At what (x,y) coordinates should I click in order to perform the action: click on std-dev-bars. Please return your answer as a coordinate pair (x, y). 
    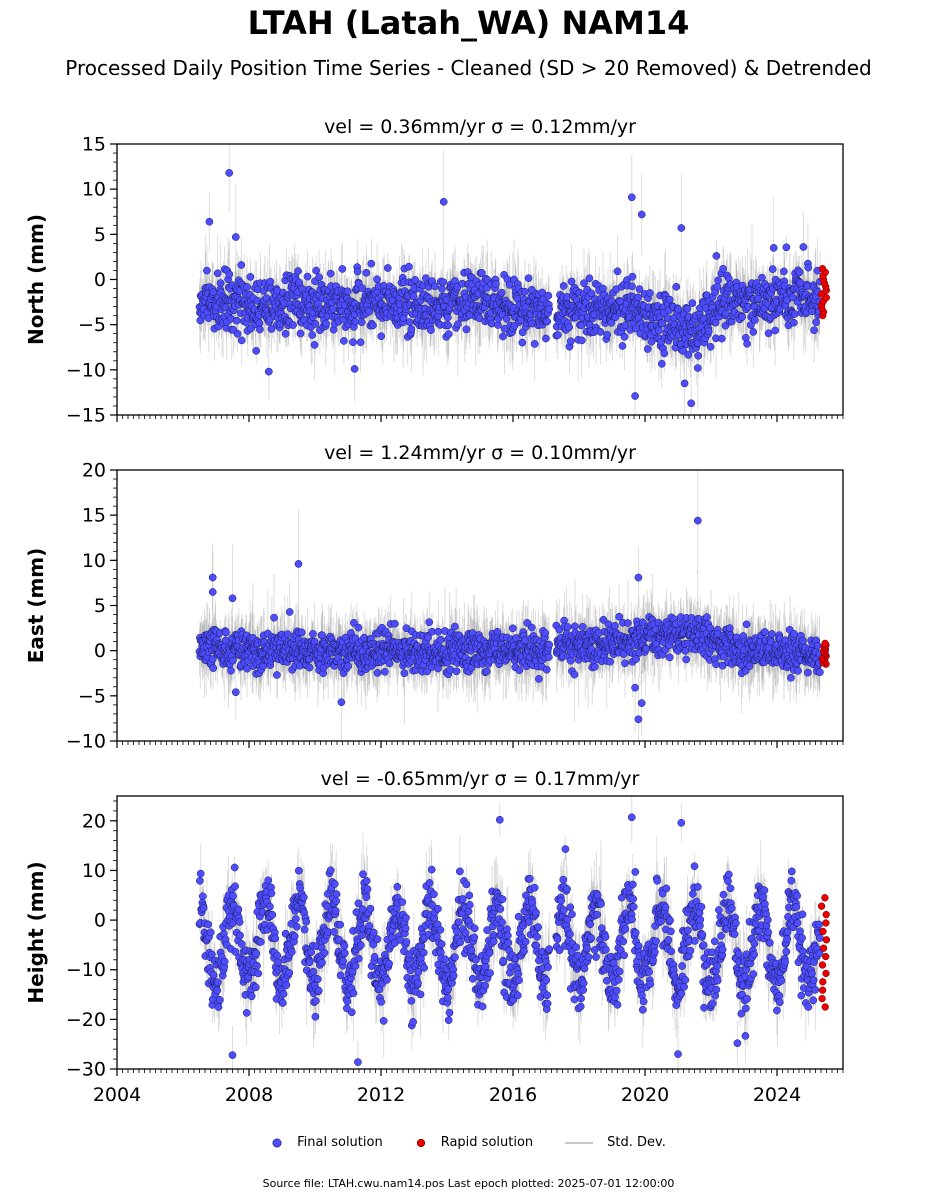
    Looking at the image, I should click on (510, 605).